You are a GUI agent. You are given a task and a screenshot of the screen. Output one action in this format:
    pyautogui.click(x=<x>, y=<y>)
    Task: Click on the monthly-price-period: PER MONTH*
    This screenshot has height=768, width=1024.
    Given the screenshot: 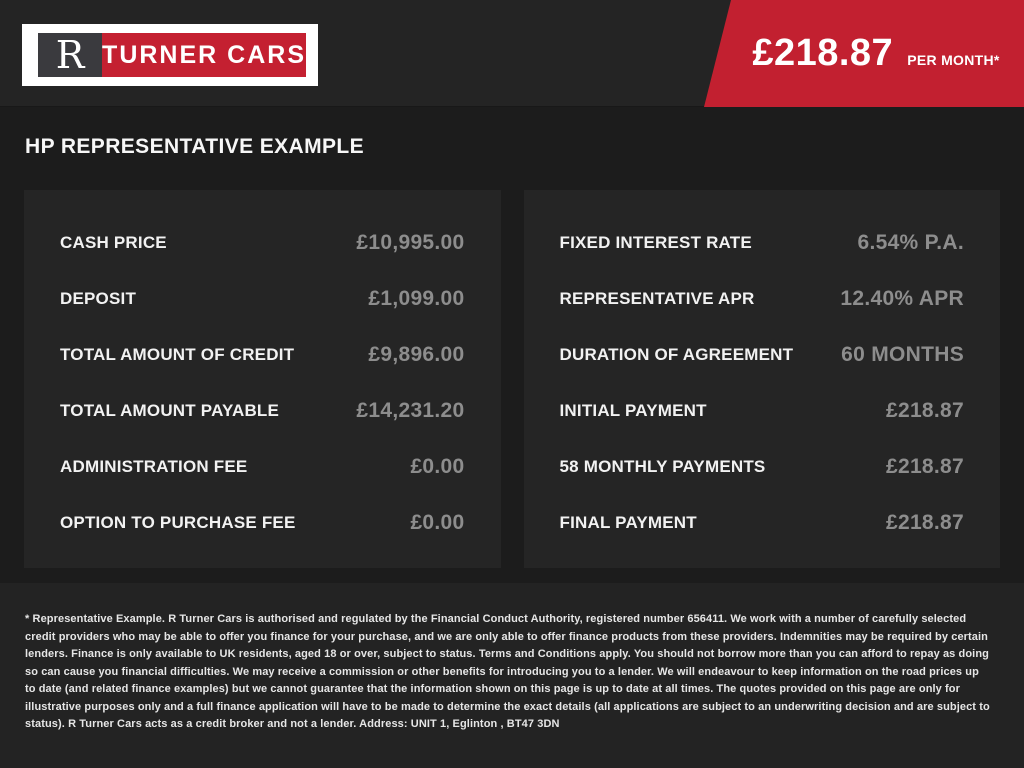 What is the action you would take?
    pyautogui.click(x=953, y=60)
    